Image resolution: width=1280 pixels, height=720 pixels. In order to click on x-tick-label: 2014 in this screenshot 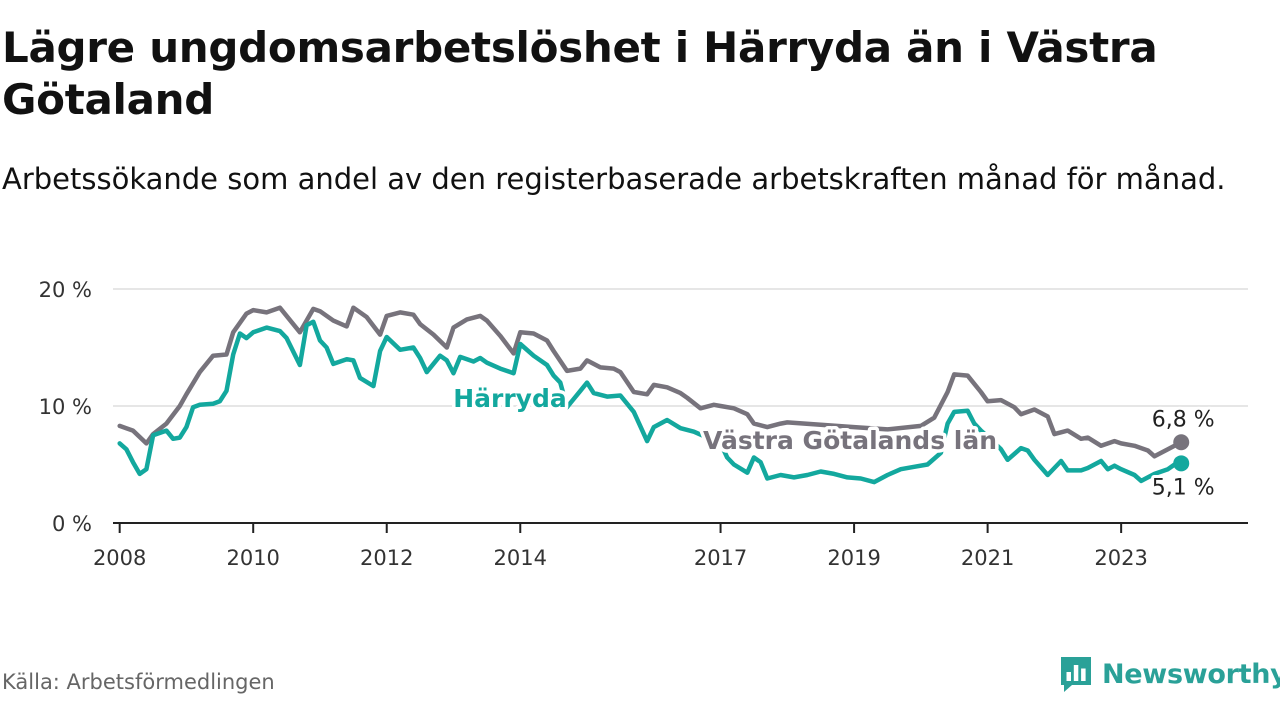, I will do `click(520, 558)`.